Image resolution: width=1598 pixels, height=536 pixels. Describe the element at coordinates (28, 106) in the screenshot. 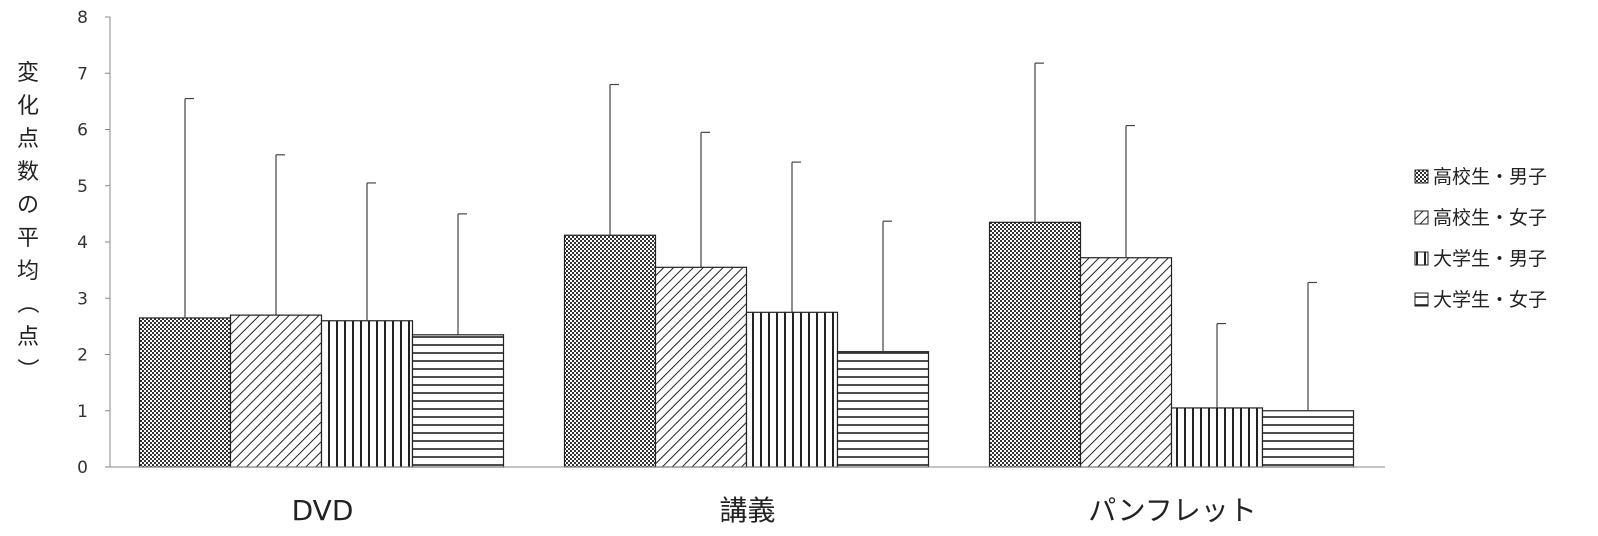

I see `y-axis-label-char: 化` at that location.